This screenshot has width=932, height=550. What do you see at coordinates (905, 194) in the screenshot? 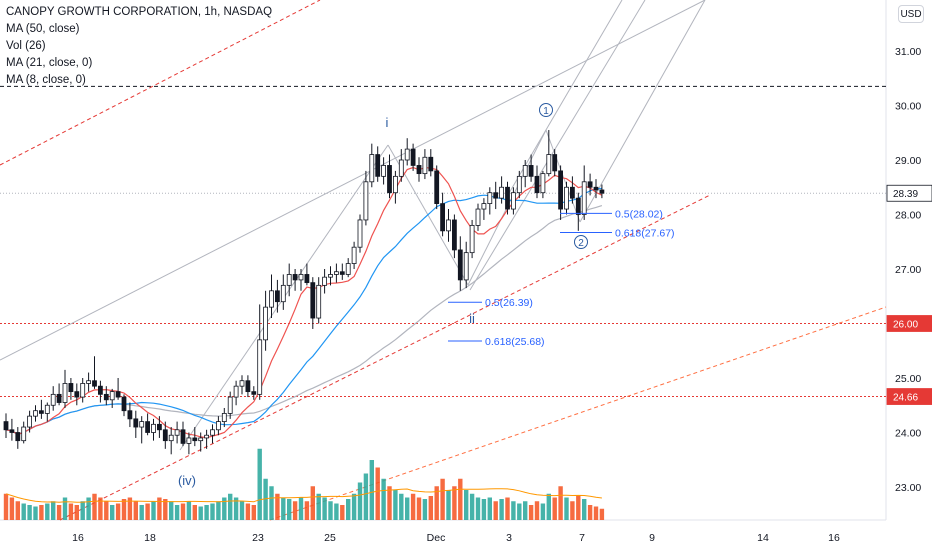
I see `price-tag-label-0: 28.39` at bounding box center [905, 194].